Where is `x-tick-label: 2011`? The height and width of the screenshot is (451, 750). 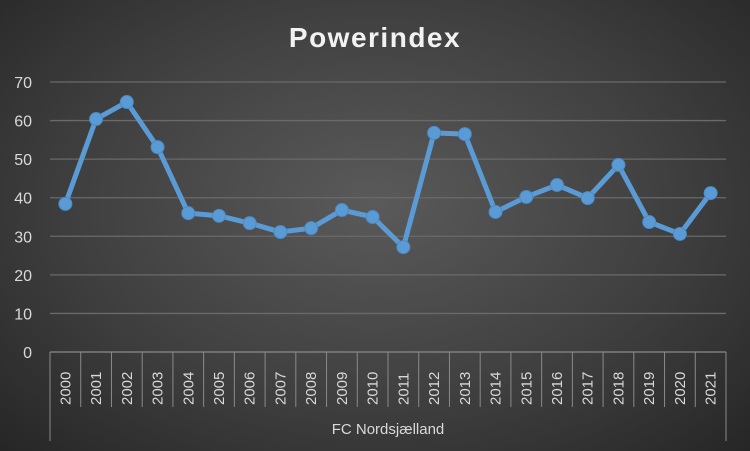 x-tick-label: 2011 is located at coordinates (403, 389).